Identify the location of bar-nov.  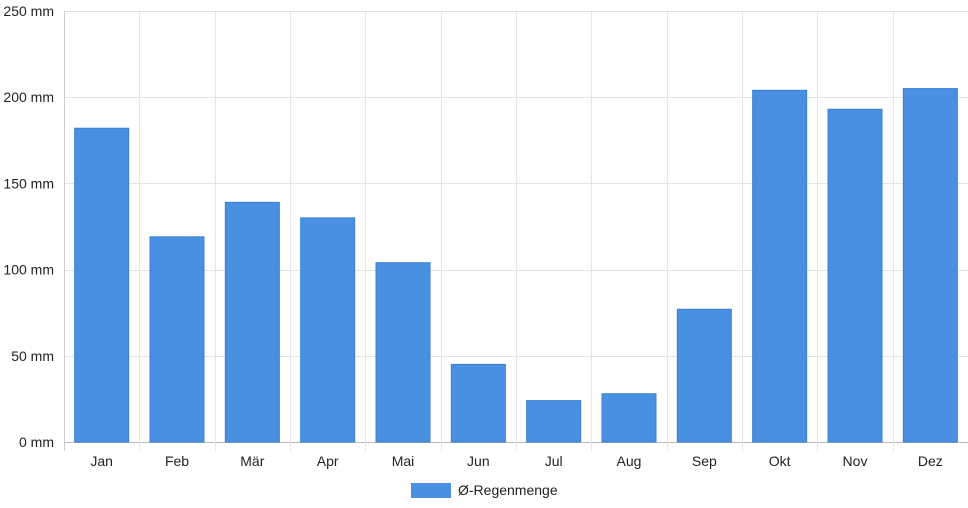
(855, 275).